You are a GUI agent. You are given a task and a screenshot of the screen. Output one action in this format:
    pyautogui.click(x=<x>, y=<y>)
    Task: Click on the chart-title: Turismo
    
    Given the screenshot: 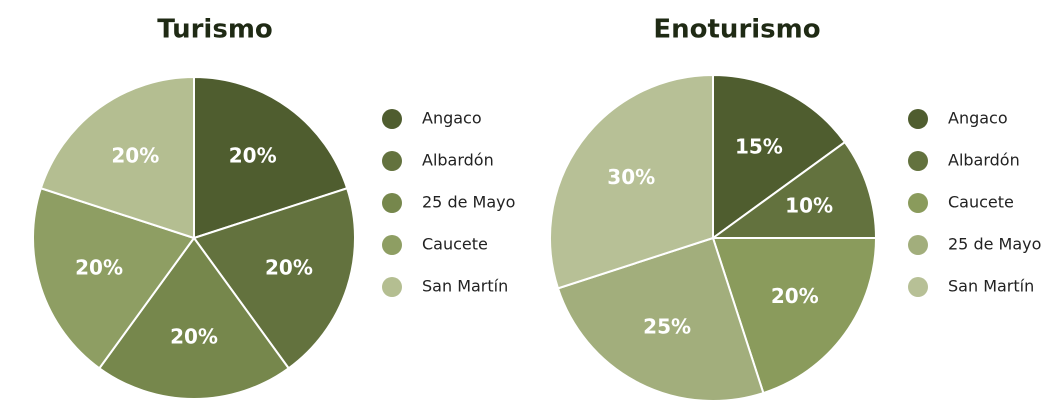 What is the action you would take?
    pyautogui.click(x=215, y=30)
    